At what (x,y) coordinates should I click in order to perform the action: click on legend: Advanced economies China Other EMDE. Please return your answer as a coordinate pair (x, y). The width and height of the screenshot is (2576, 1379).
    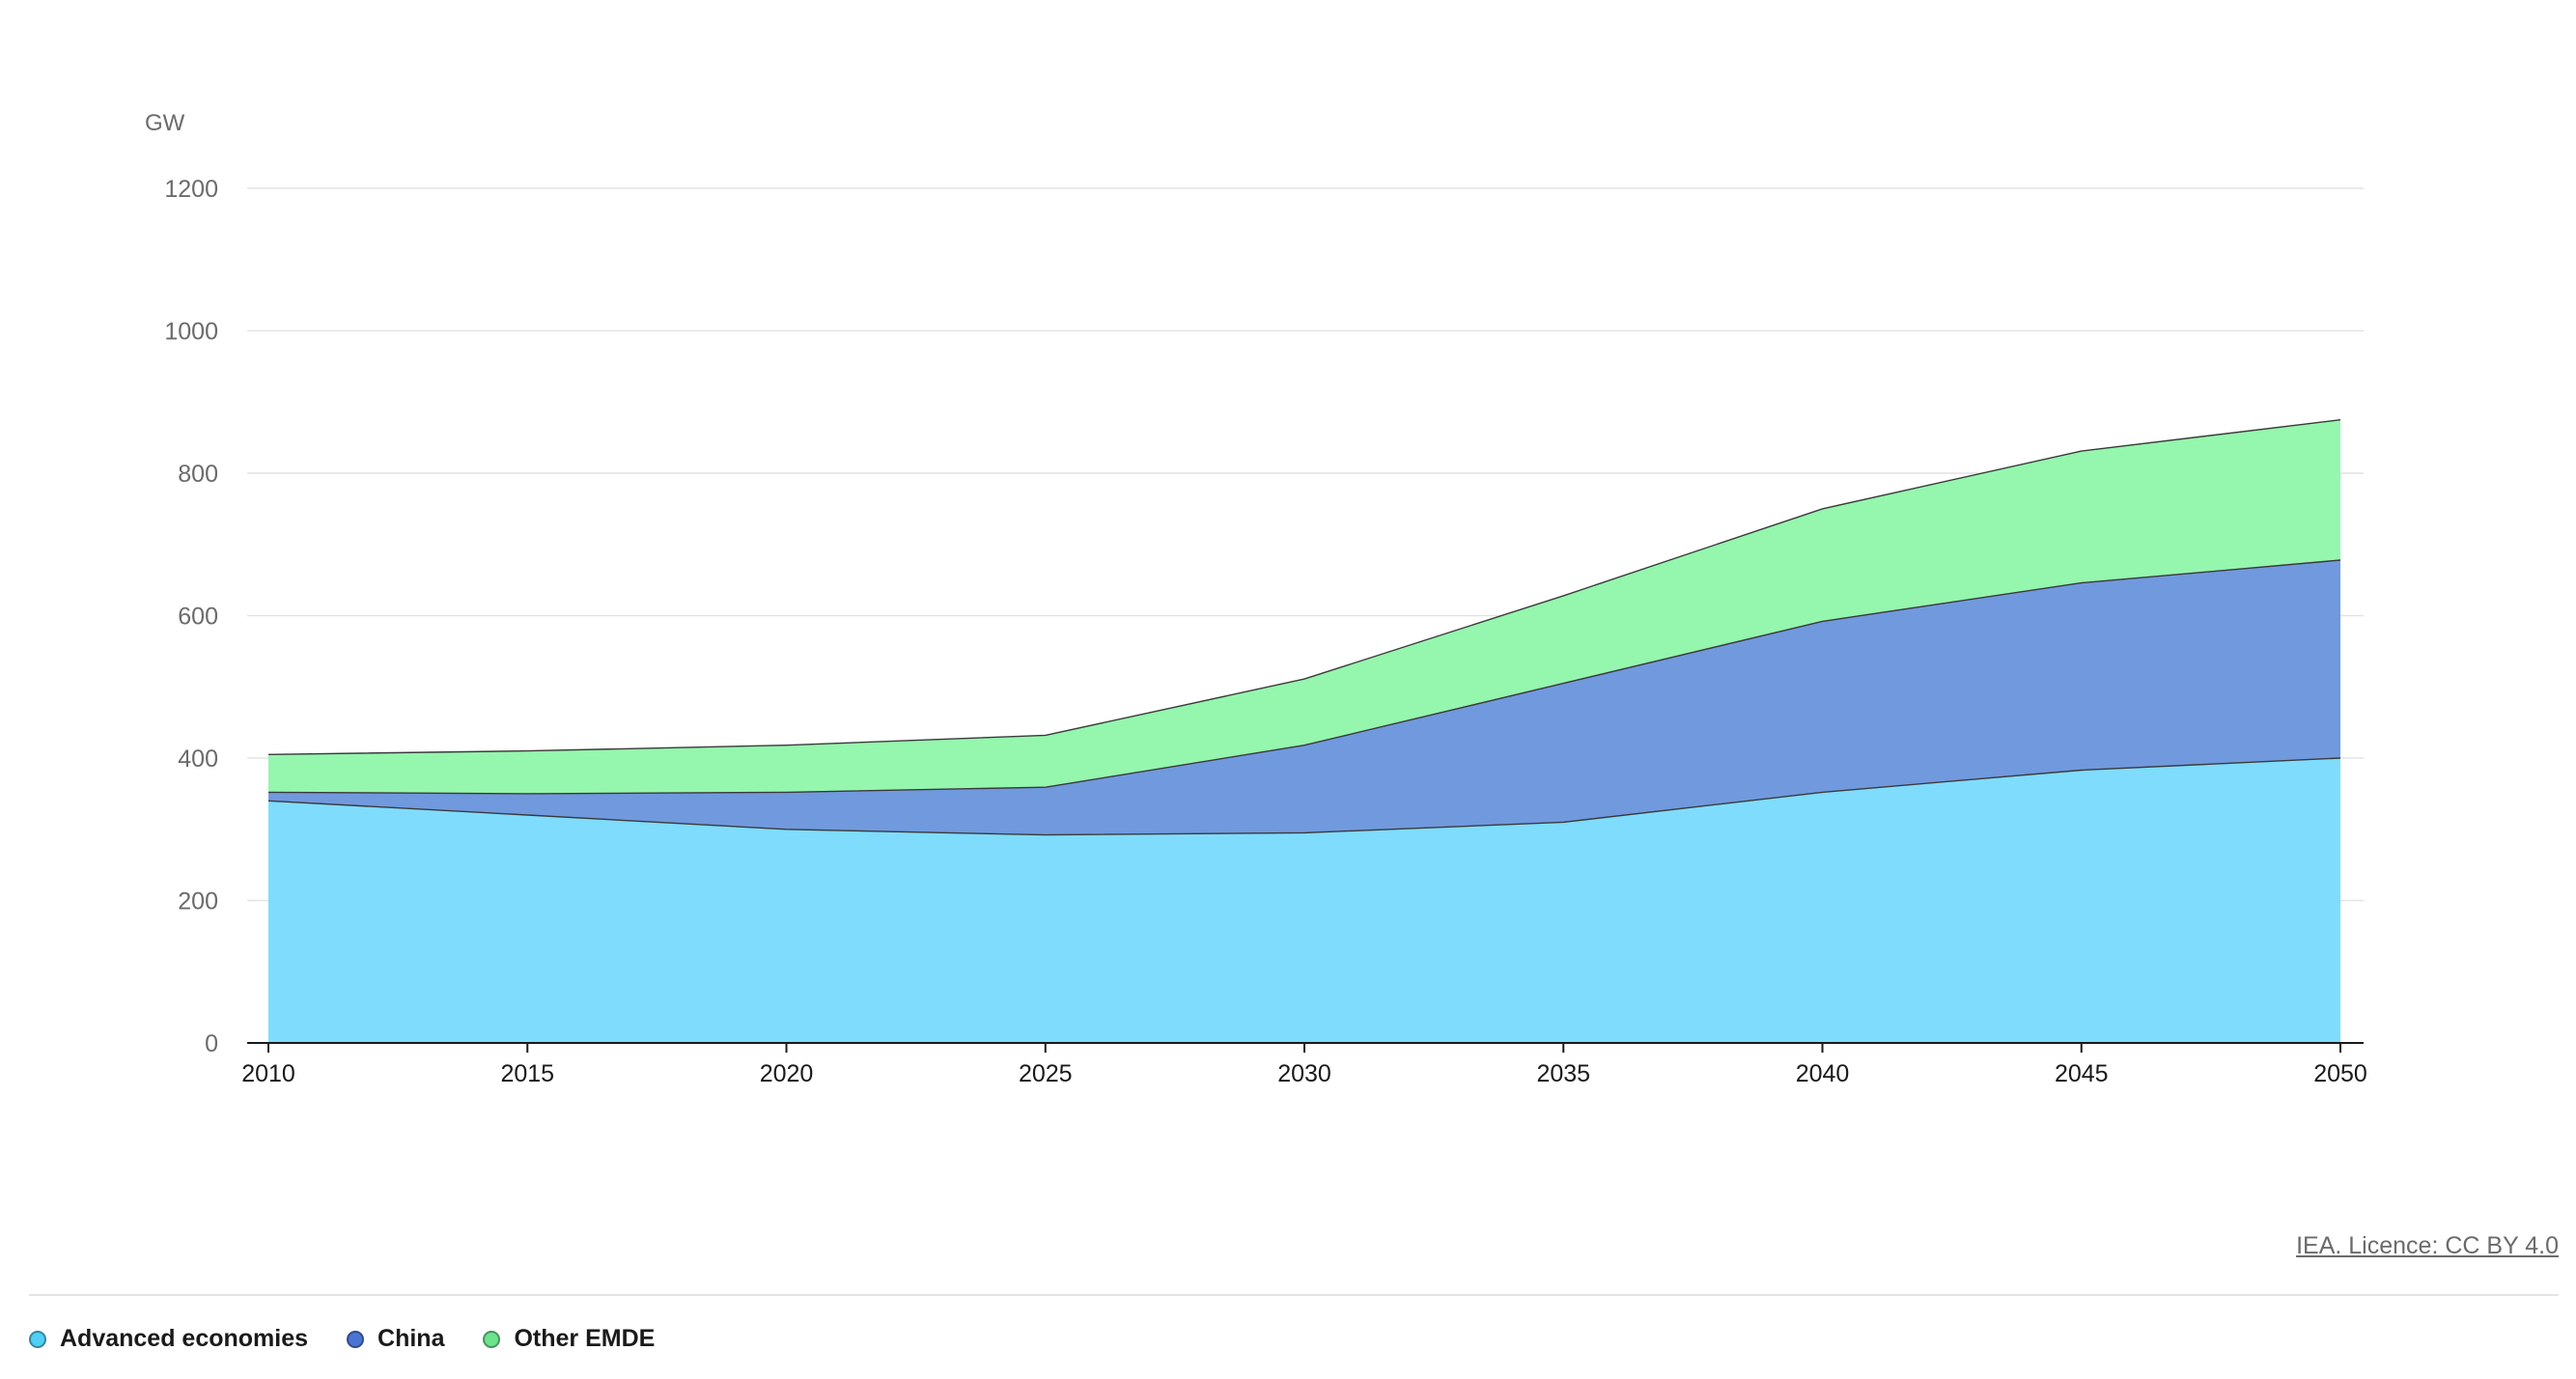
    Looking at the image, I should click on (342, 1339).